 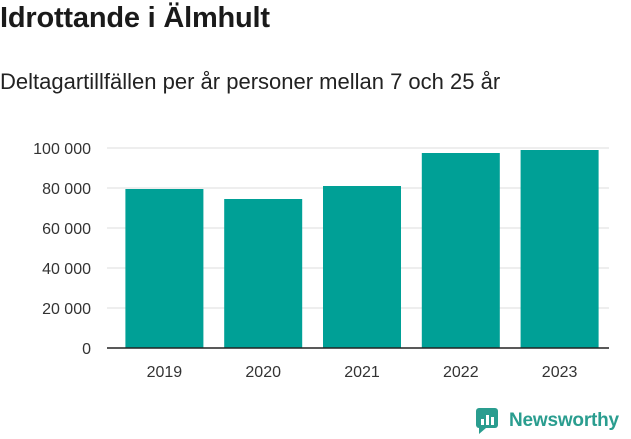 What do you see at coordinates (62, 249) in the screenshot?
I see `y-axis-ticks: 0 20 000 40 000 60 000 80 000 100 000` at bounding box center [62, 249].